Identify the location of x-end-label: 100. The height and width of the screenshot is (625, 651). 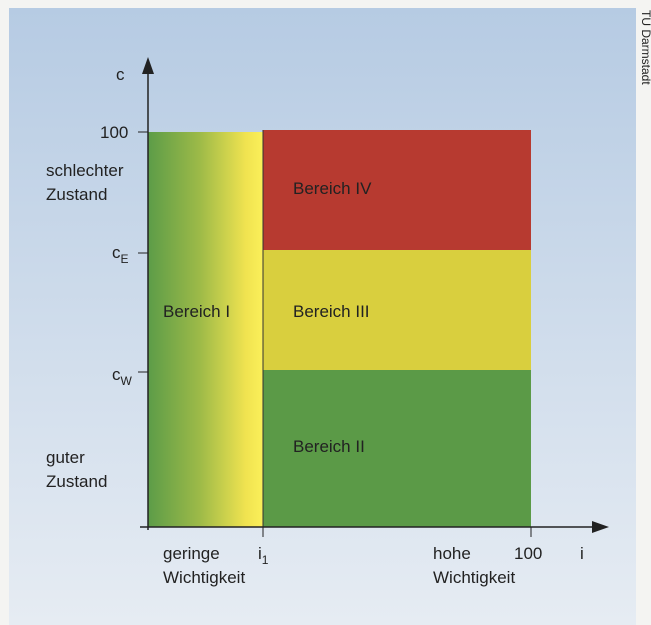
(528, 553).